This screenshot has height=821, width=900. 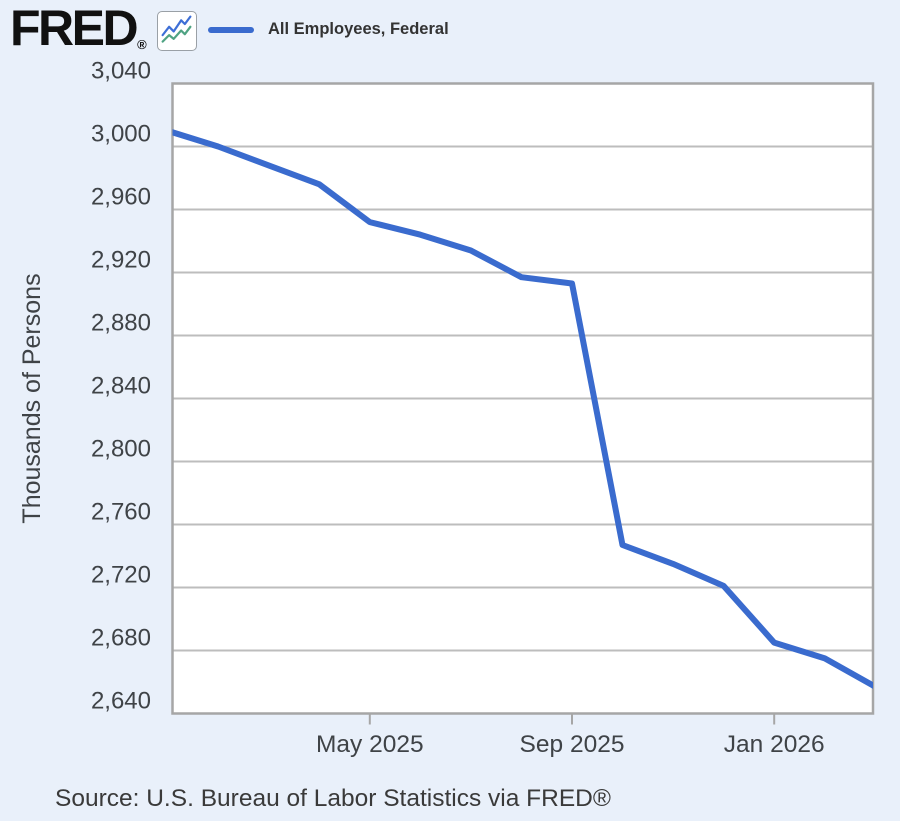 I want to click on legend-label: All Employees, Federal, so click(x=358, y=28).